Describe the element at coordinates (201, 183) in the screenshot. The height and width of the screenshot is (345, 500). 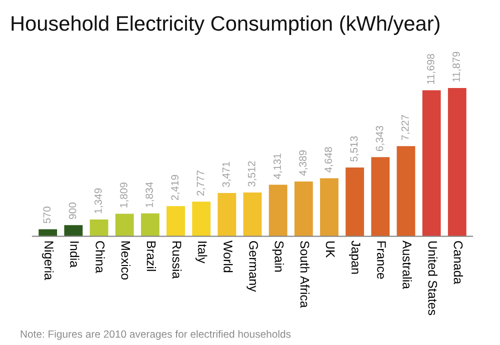
I see `data-label: 2,777` at that location.